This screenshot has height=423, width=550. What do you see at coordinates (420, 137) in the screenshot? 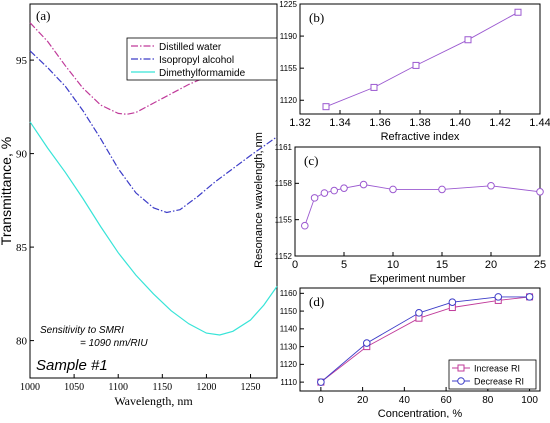
I see `x-axis-label: Refractive index` at bounding box center [420, 137].